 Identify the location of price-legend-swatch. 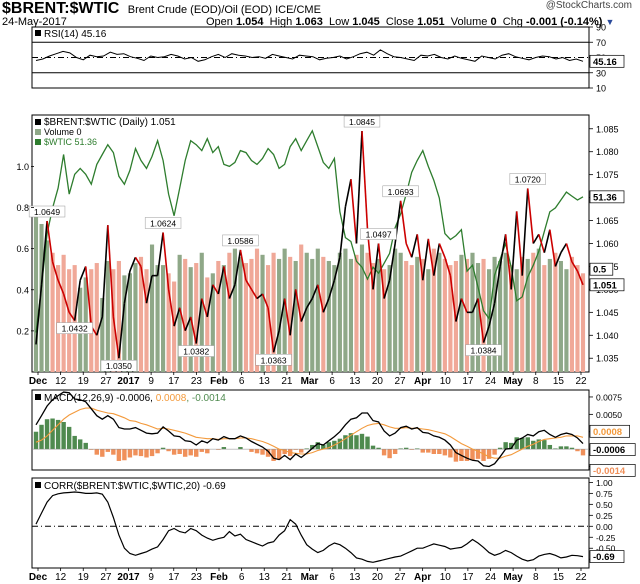
(38, 142).